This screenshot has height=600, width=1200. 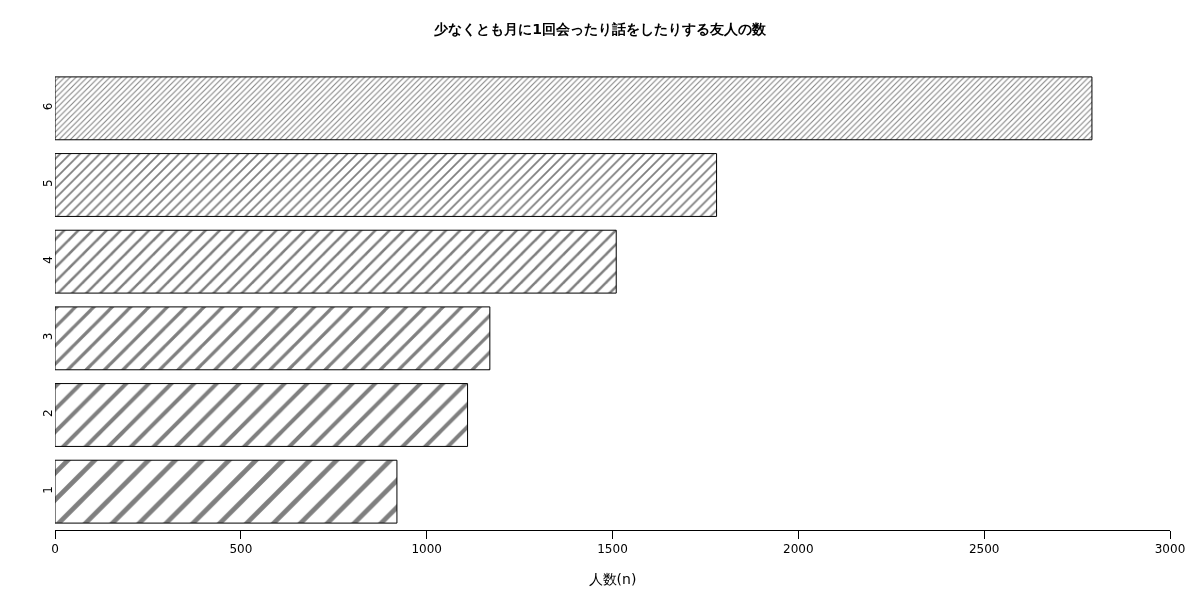 What do you see at coordinates (984, 549) in the screenshot?
I see `x-tick-label: 2500` at bounding box center [984, 549].